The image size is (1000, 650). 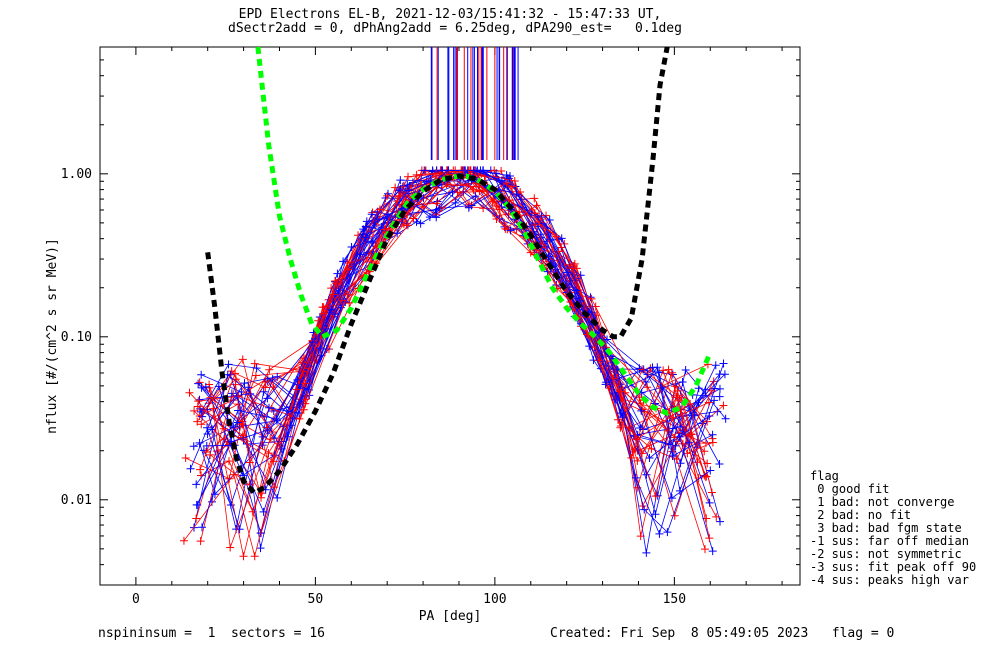 What do you see at coordinates (882, 502) in the screenshot?
I see `legend-item: 1 bad: not converge` at bounding box center [882, 502].